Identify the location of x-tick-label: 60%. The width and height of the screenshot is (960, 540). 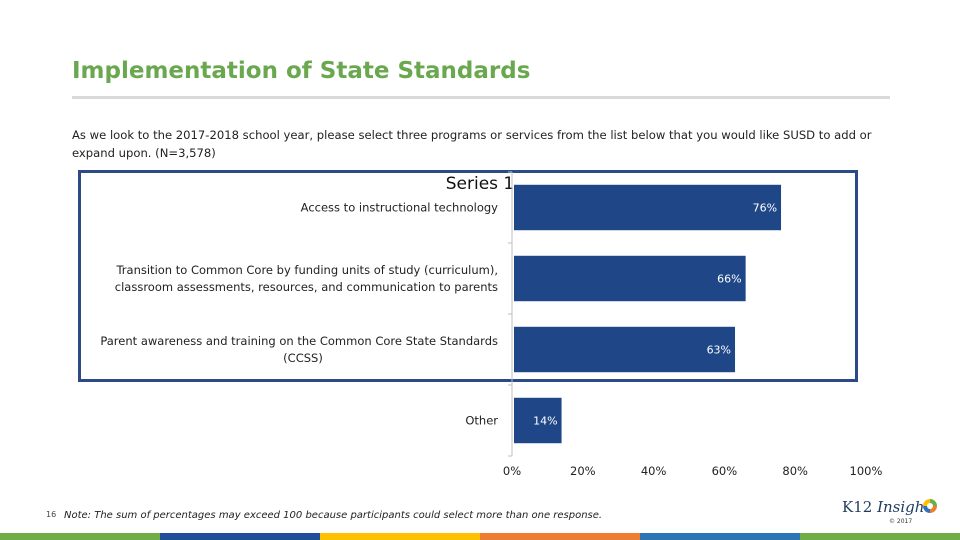
(725, 471).